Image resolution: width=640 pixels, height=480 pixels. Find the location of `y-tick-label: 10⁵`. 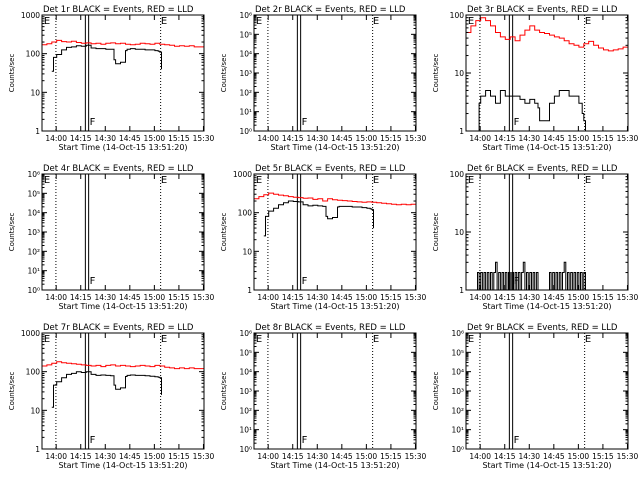

y-tick-label: 10⁵ is located at coordinates (457, 352).